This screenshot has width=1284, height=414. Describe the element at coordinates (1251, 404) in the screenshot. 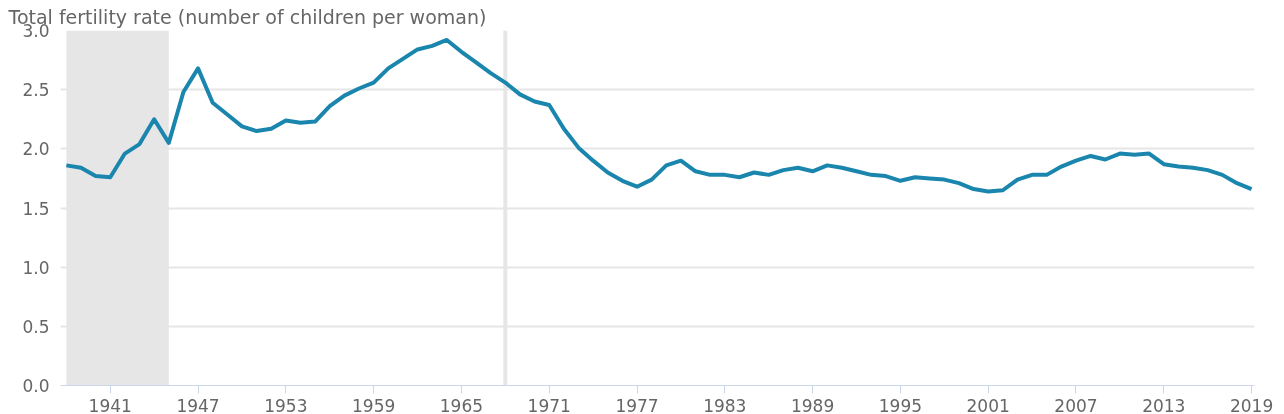

I see `x-tick-label: 2019` at that location.